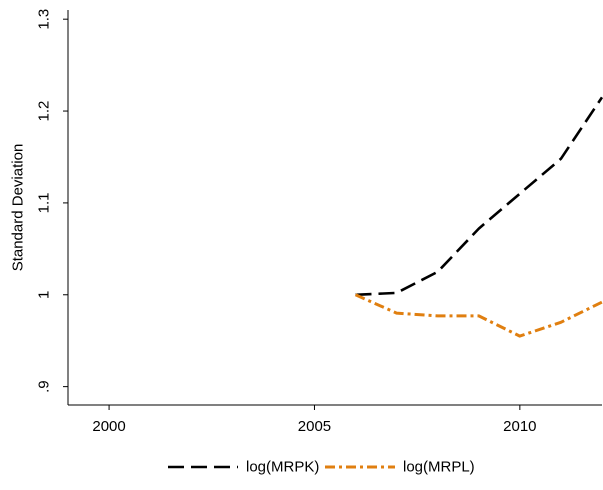 The width and height of the screenshot is (603, 490). Describe the element at coordinates (282, 467) in the screenshot. I see `legend-label-1: log(MRPK)` at that location.